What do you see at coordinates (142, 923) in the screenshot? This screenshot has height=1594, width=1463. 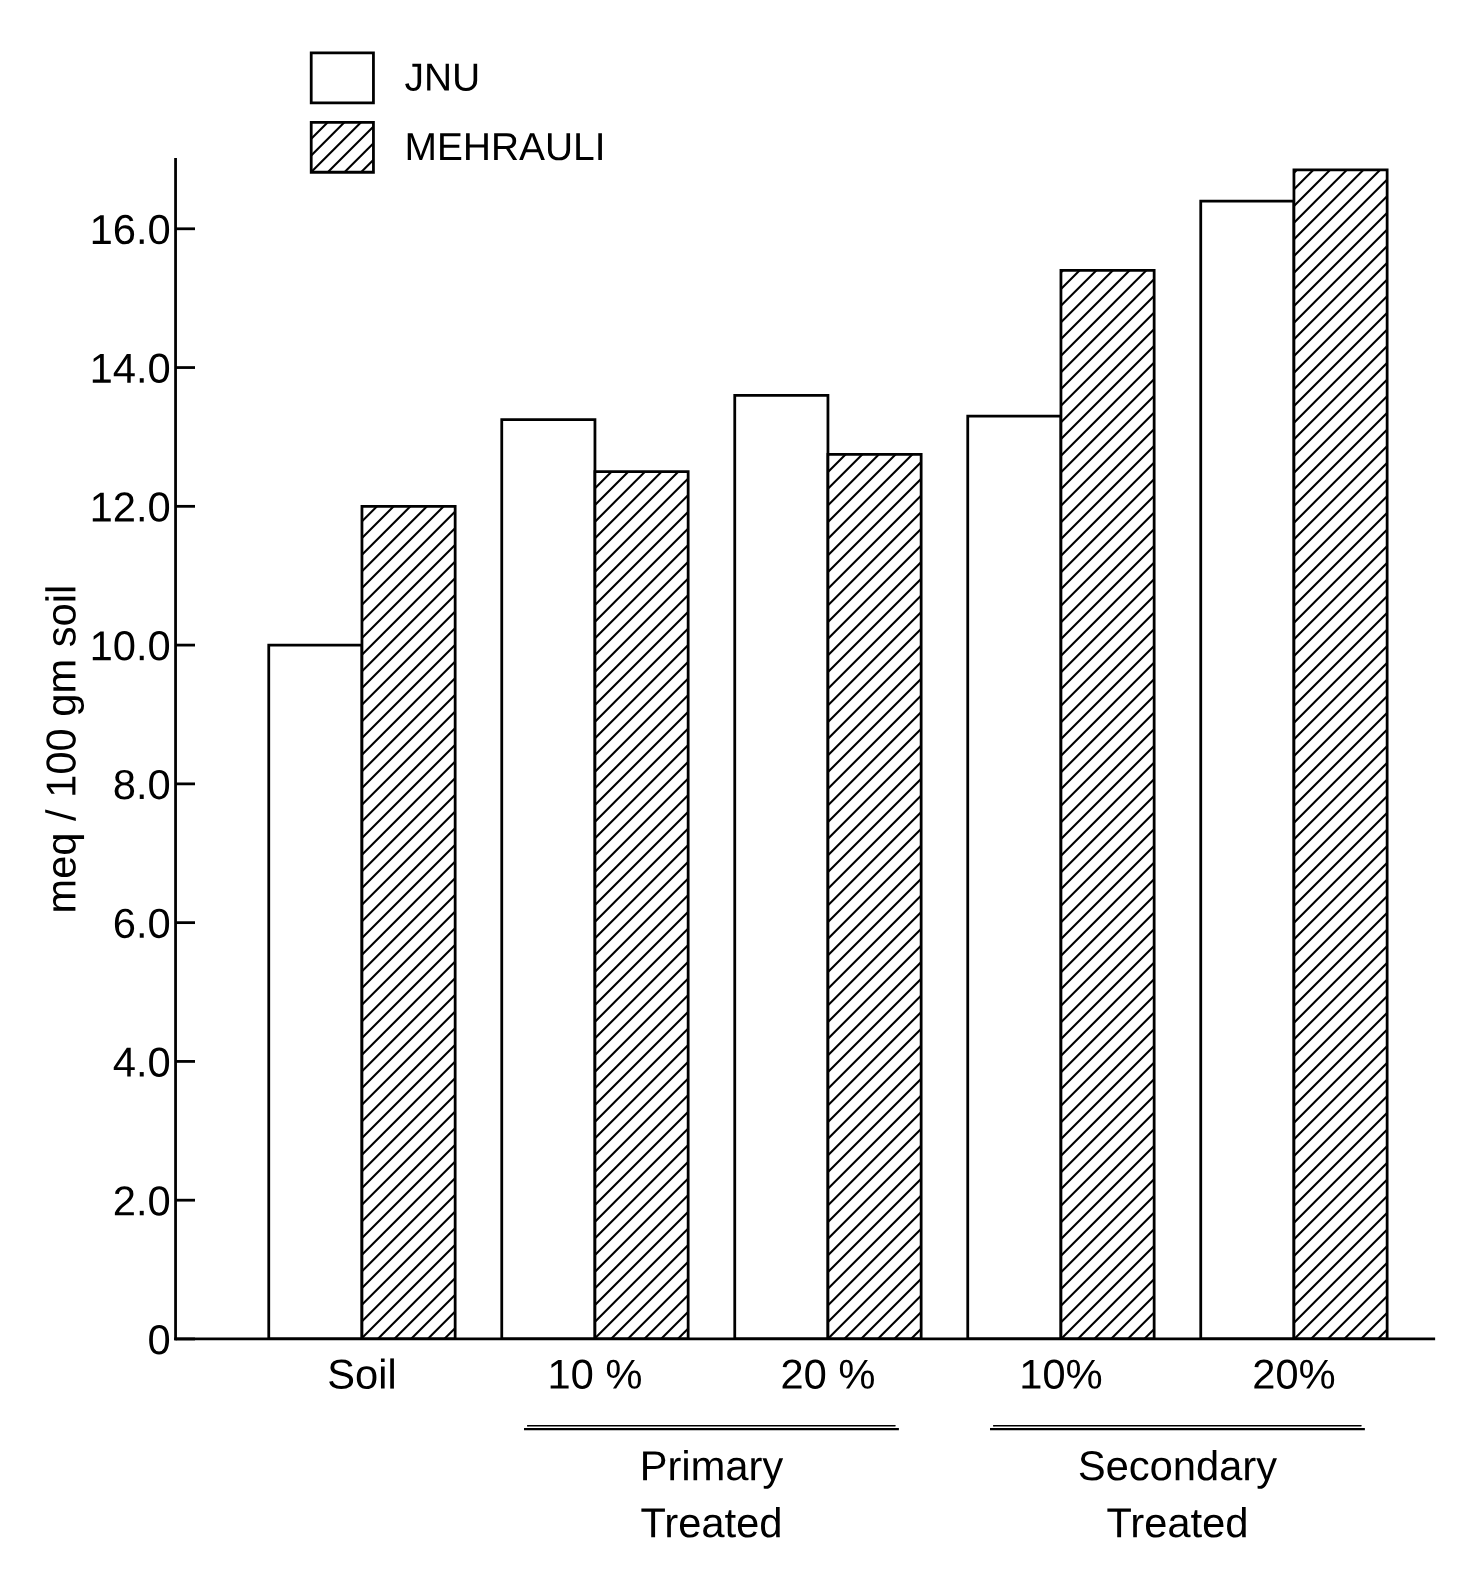 I see `y-tick-label: 6.0` at bounding box center [142, 923].